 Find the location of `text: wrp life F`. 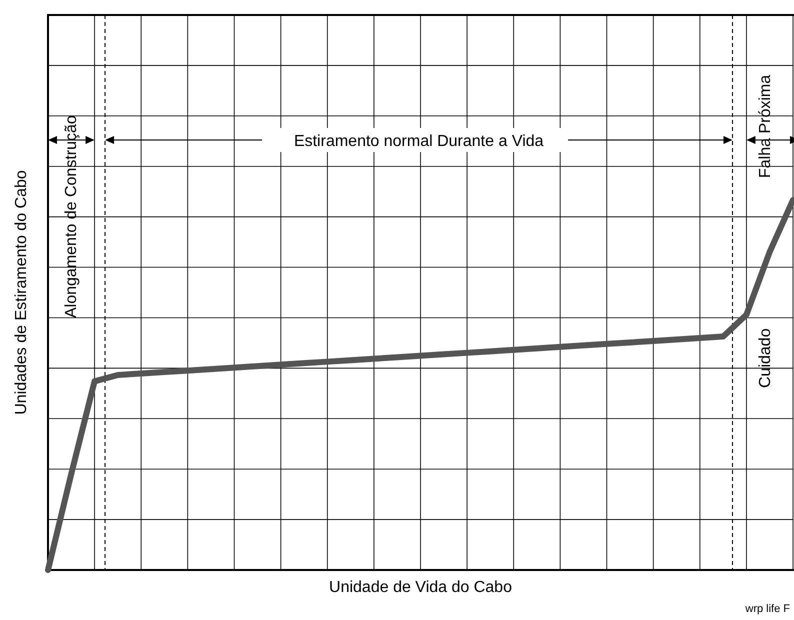

text: wrp life F is located at coordinates (767, 609).